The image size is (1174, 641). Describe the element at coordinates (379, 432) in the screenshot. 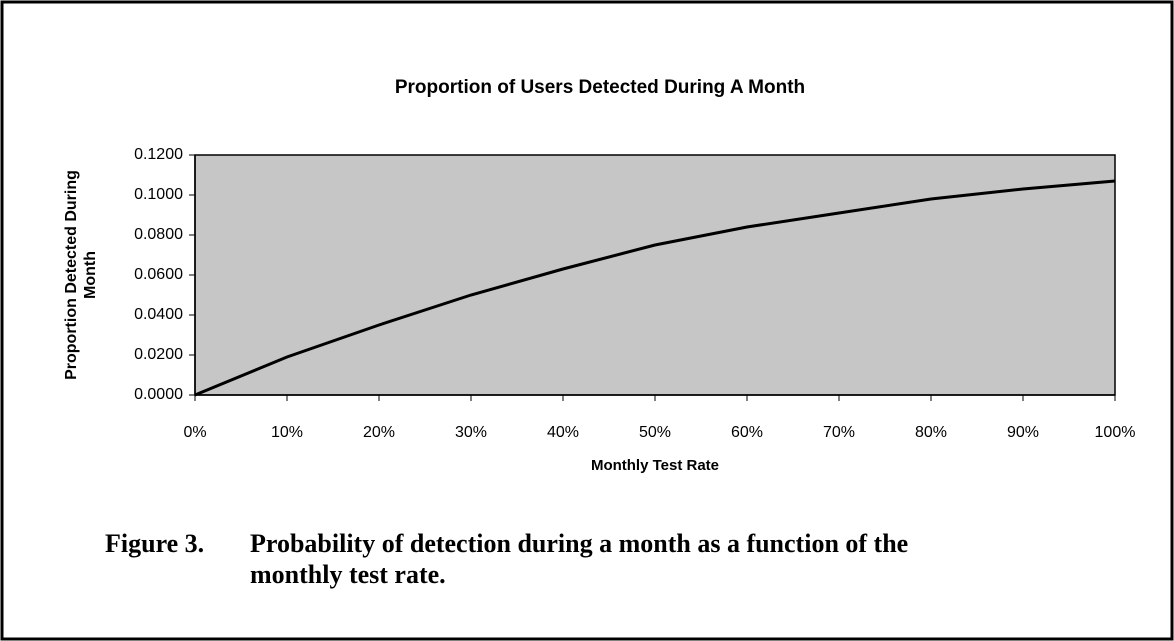

I see `x-tick-label: 20%` at that location.